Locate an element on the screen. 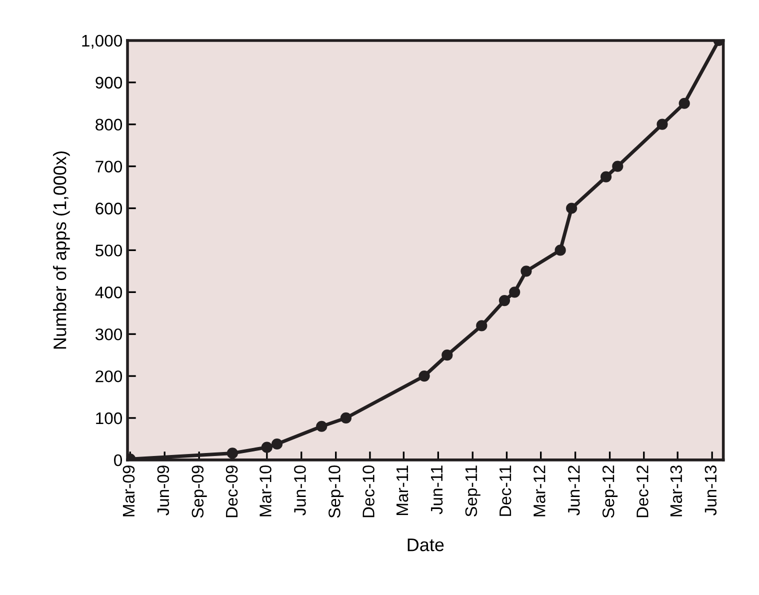 The height and width of the screenshot is (595, 759). x-tick-label: Jun-09 is located at coordinates (163, 491).